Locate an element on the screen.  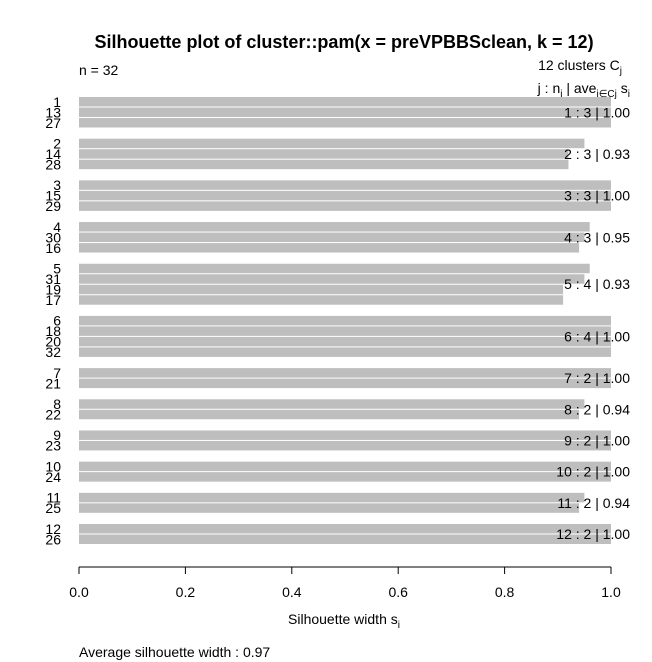
observation-label: 16 is located at coordinates (53, 248).